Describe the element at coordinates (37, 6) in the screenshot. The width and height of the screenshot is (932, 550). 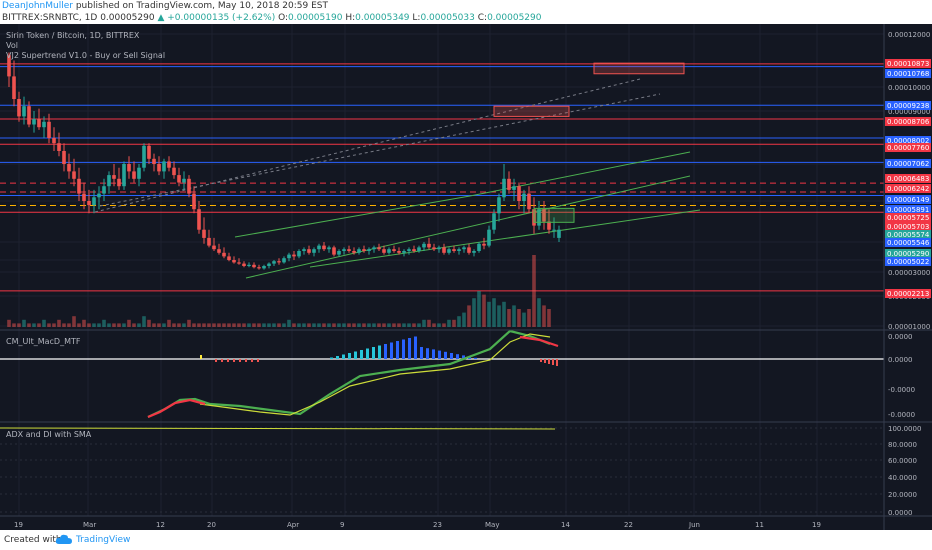
I see `author-link: DeanJohnMuller` at that location.